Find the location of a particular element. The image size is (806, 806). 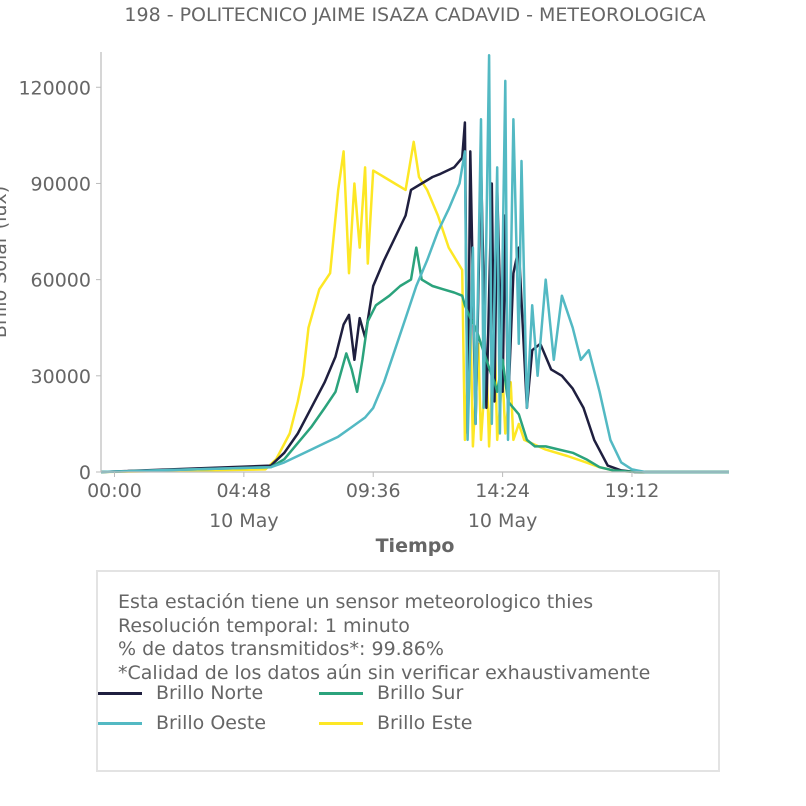

legend-item-brillo-sur: Brillo Sur is located at coordinates (391, 693).